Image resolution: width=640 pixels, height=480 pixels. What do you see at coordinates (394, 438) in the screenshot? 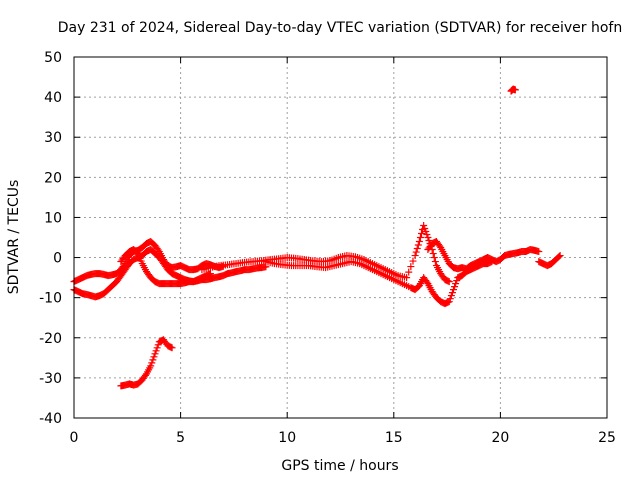
I see `x-tick-label: 15` at bounding box center [394, 438].